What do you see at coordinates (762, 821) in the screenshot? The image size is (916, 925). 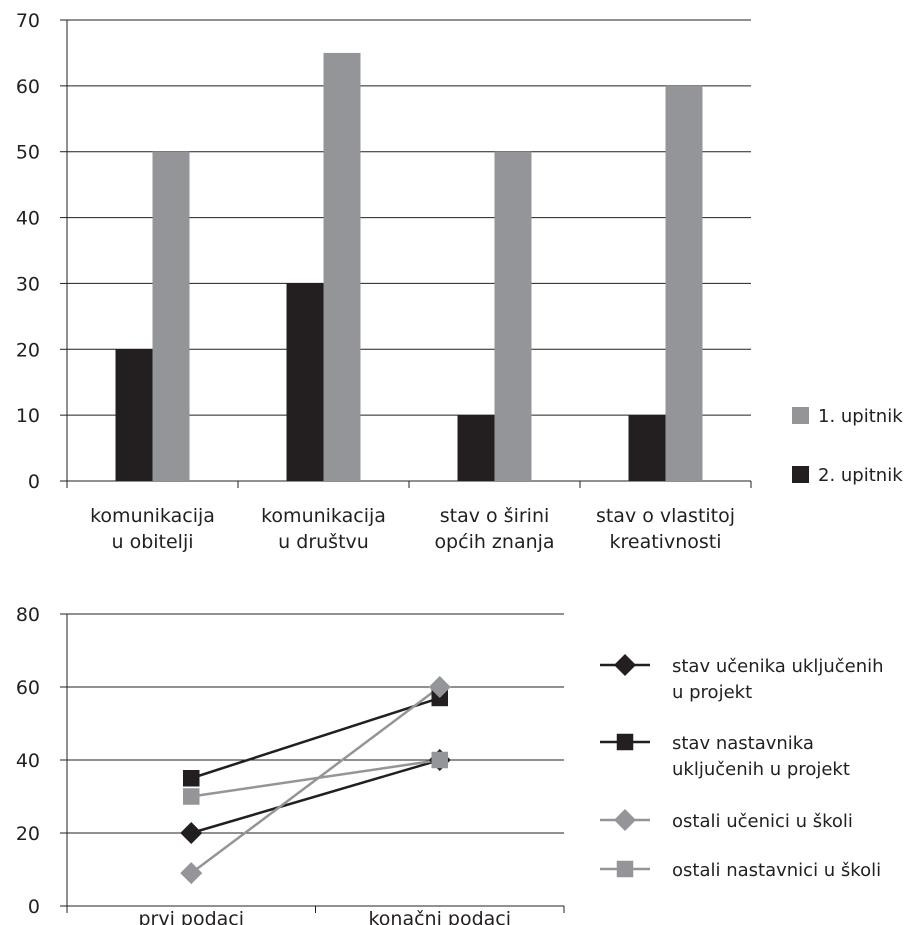 I see `line-legend-label: ostali učenici u školi` at bounding box center [762, 821].